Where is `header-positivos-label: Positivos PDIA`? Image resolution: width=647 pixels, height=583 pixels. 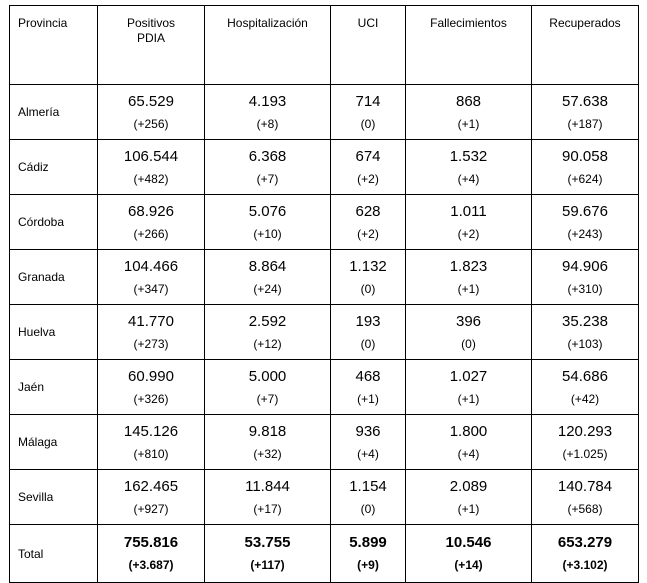 header-positivos-label: Positivos PDIA is located at coordinates (151, 30).